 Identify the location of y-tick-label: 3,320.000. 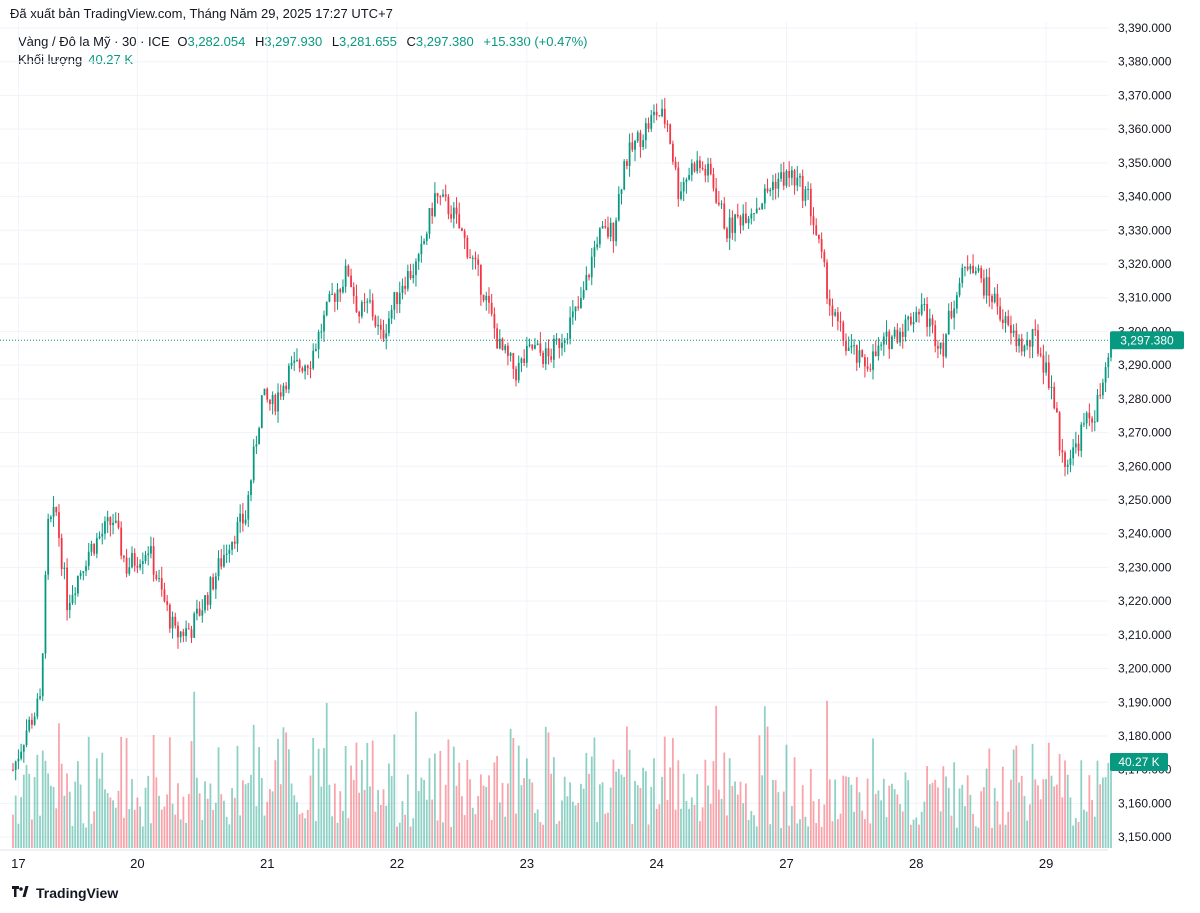
(1145, 264).